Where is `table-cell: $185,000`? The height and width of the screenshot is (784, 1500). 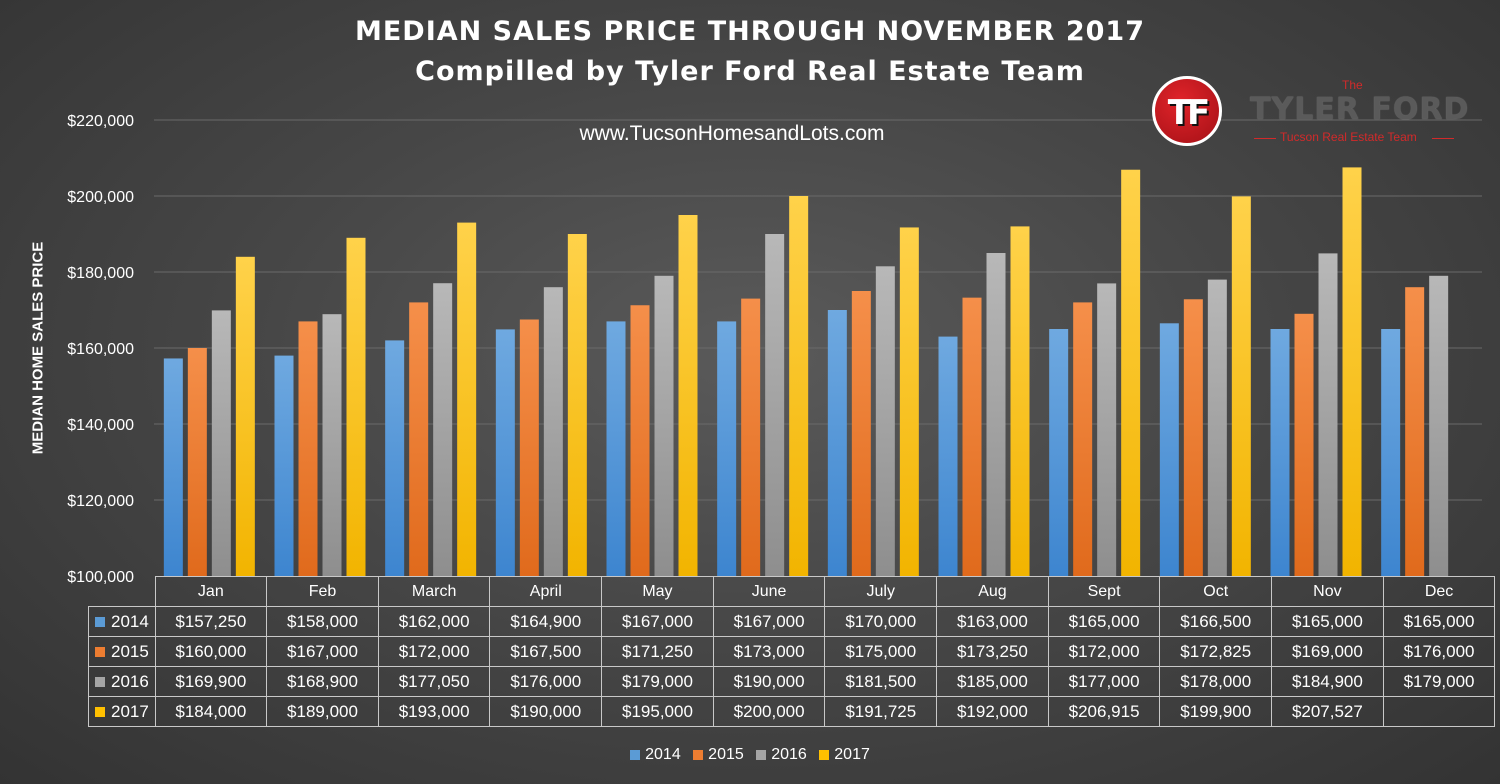 table-cell: $185,000 is located at coordinates (992, 681).